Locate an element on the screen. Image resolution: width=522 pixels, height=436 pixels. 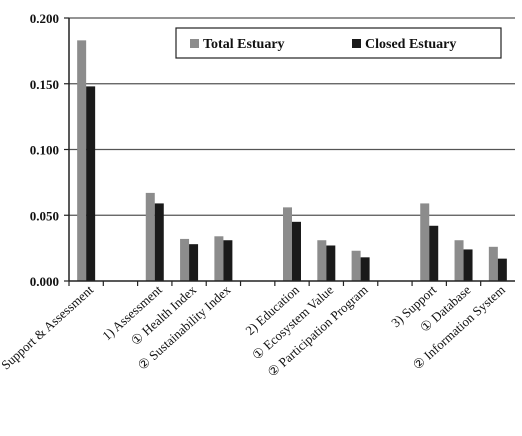
legend-box is located at coordinates (338, 43).